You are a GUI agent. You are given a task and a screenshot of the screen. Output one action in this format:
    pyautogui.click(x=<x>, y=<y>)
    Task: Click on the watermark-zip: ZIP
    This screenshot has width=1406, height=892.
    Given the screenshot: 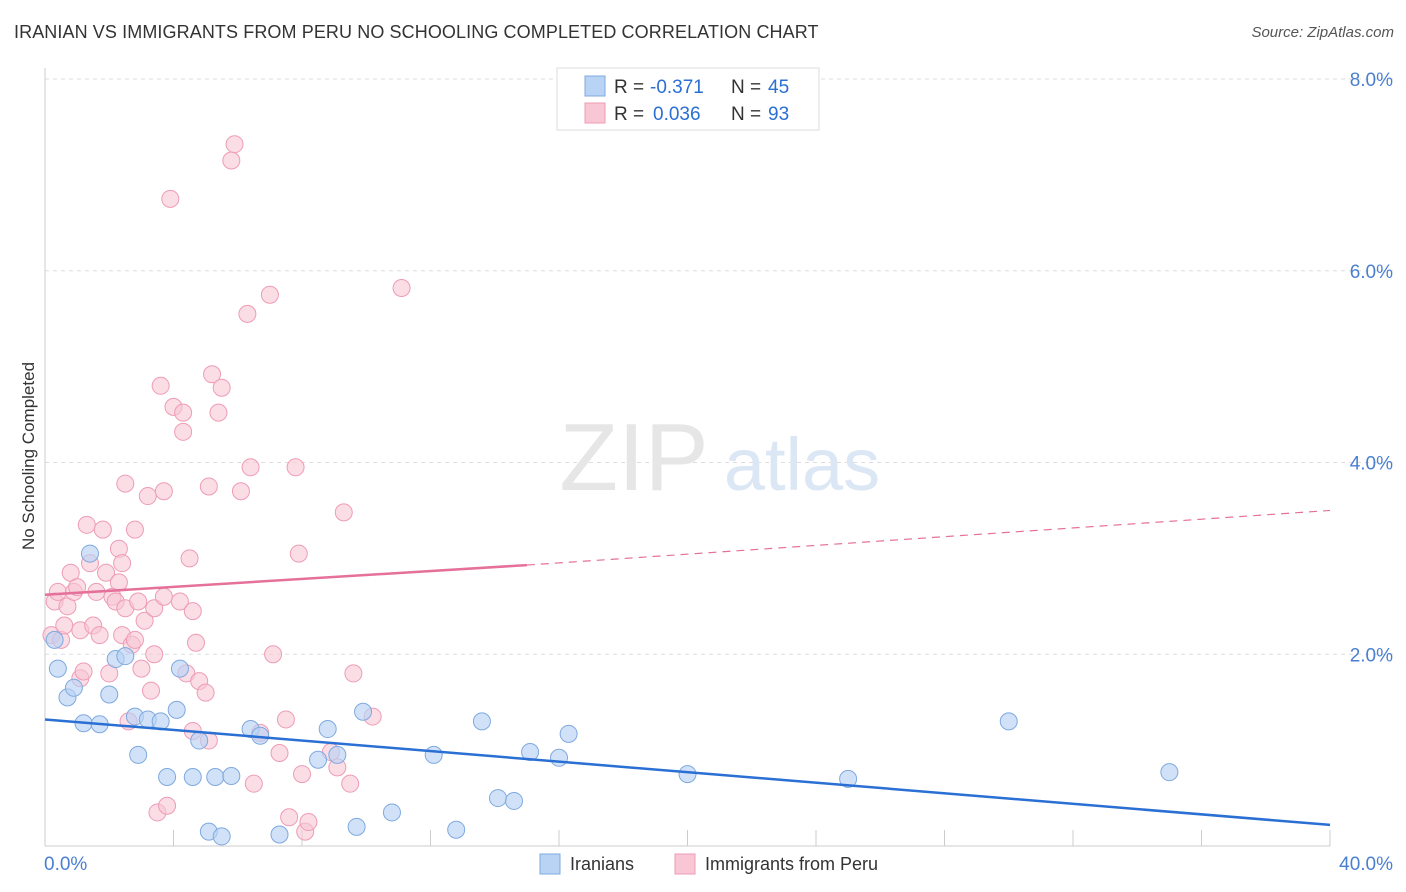 What is the action you would take?
    pyautogui.click(x=633, y=457)
    